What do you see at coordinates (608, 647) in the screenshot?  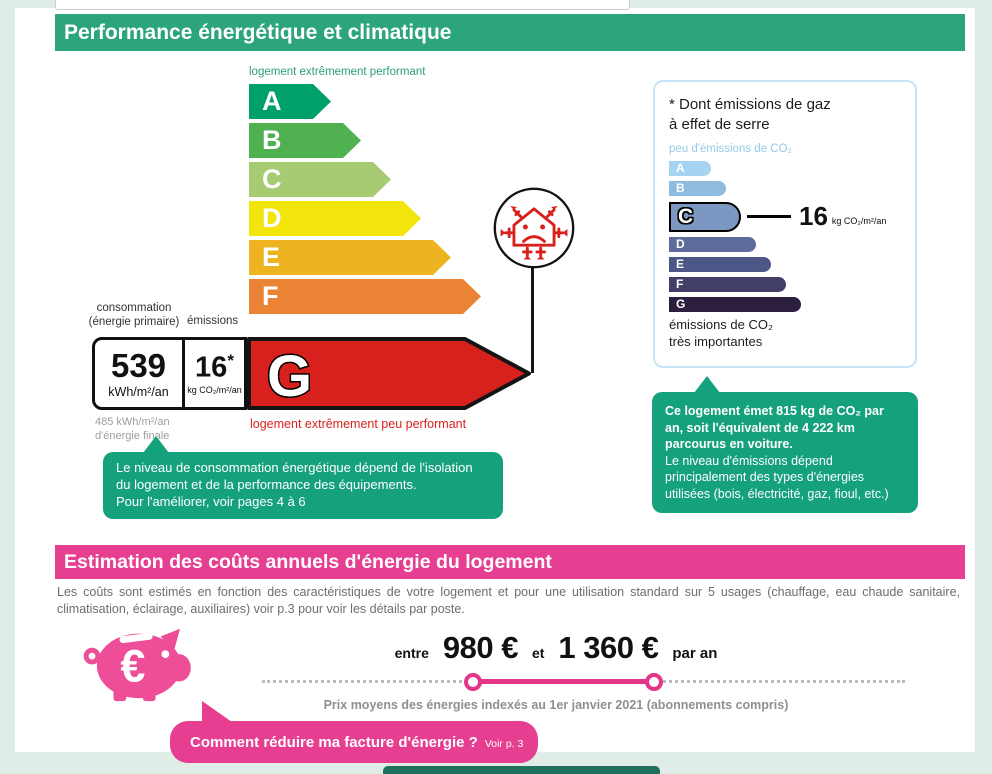 I see `cost-max-value: 1 360 €` at bounding box center [608, 647].